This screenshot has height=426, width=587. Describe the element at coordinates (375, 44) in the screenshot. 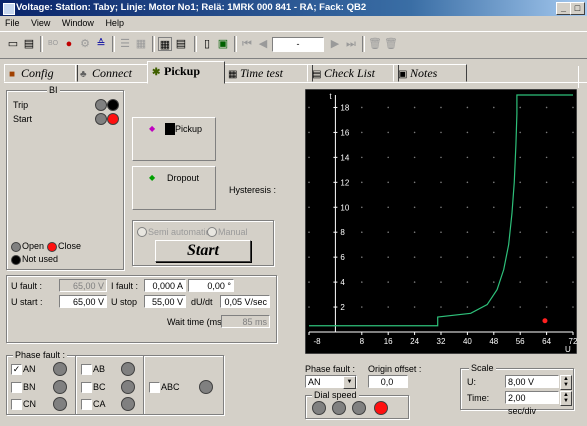

I see `trash-icon: 🗑` at that location.